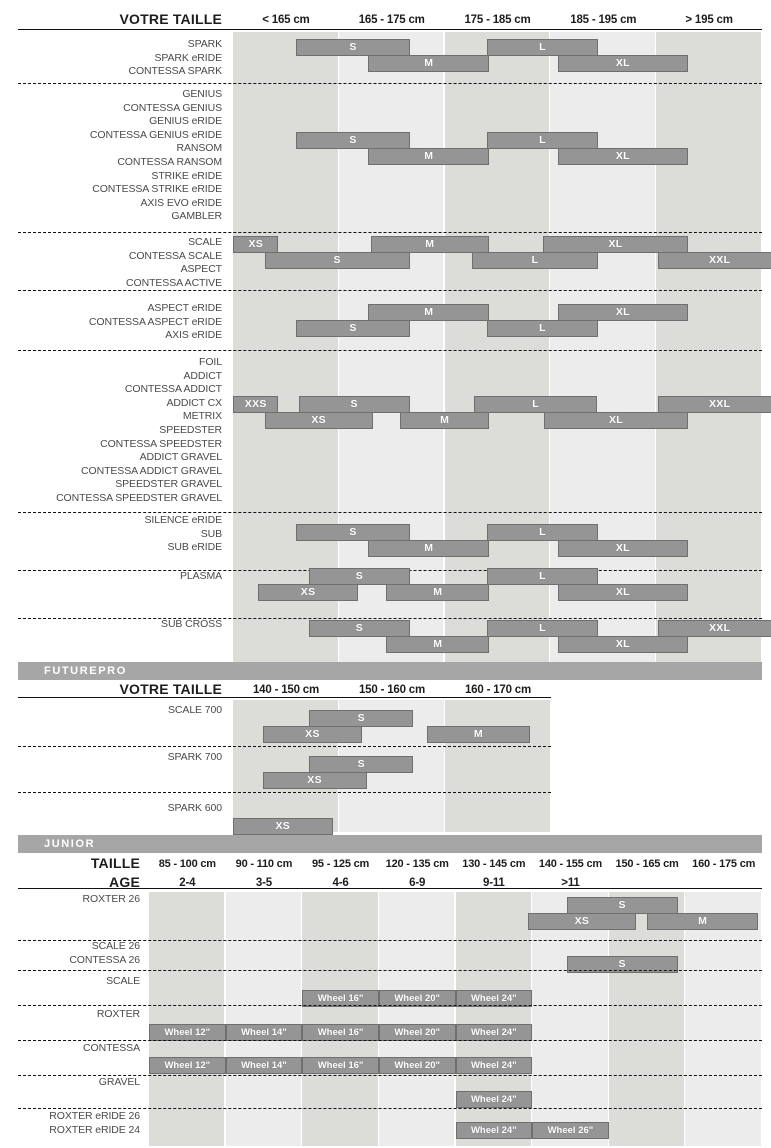  I want to click on column-stripe, so click(497, 766).